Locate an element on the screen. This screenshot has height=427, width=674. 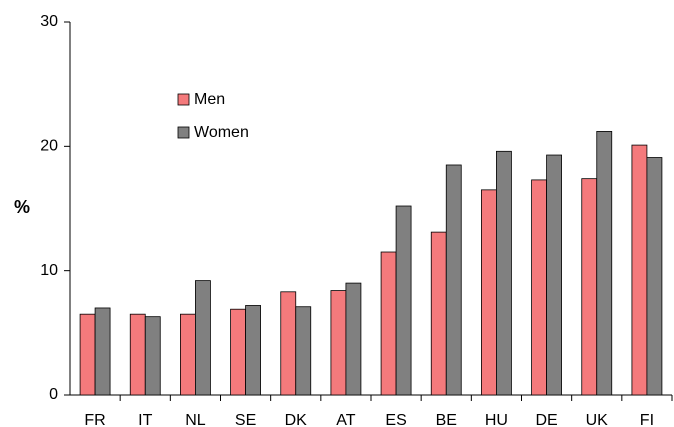
y-tick-label: 10 is located at coordinates (49, 270).